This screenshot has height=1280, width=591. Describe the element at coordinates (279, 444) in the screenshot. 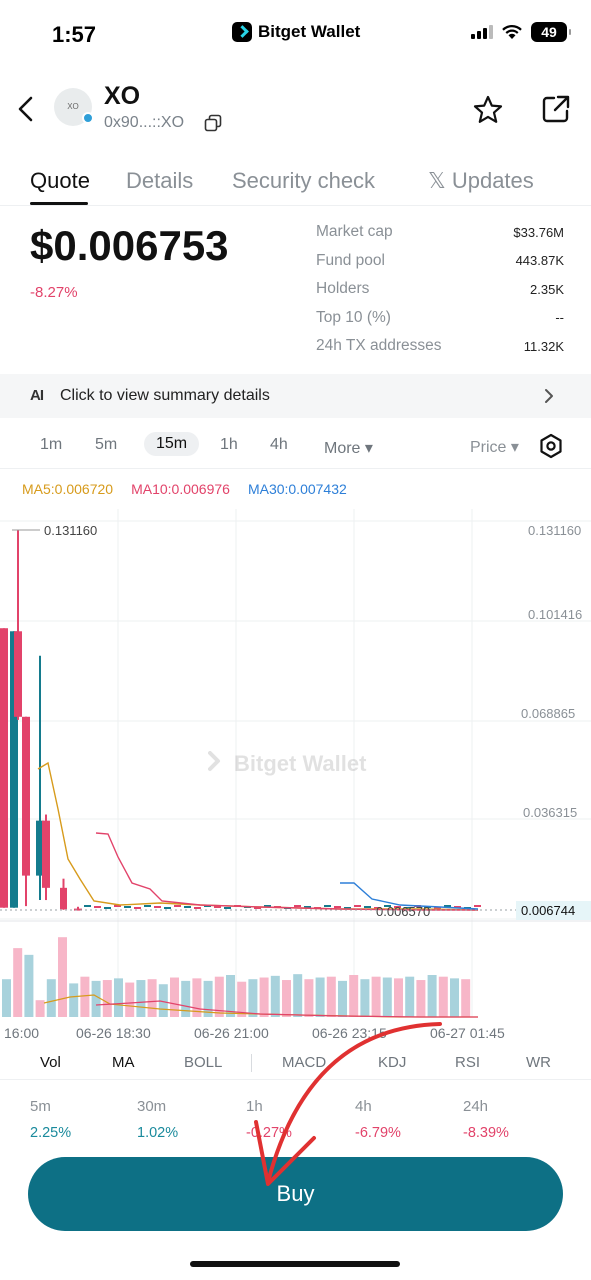

I see `interval-4h: 4h` at that location.